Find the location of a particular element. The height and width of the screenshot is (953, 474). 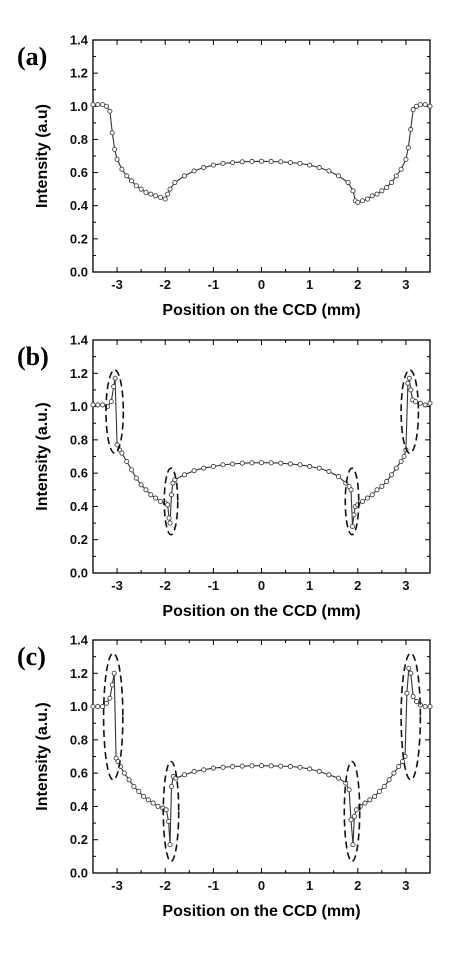

x-tick-label: -3 is located at coordinates (117, 885).